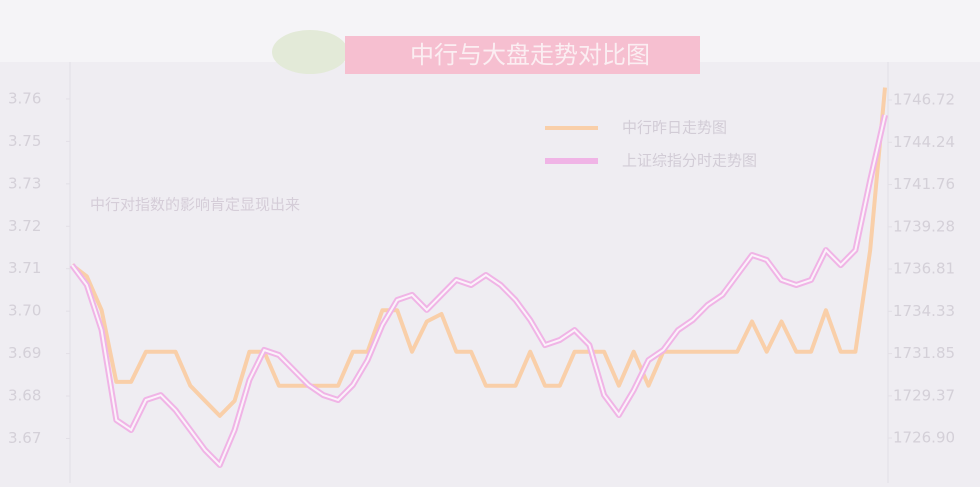 Image resolution: width=980 pixels, height=487 pixels. I want to click on y-tick-label: 3.71, so click(24, 268).